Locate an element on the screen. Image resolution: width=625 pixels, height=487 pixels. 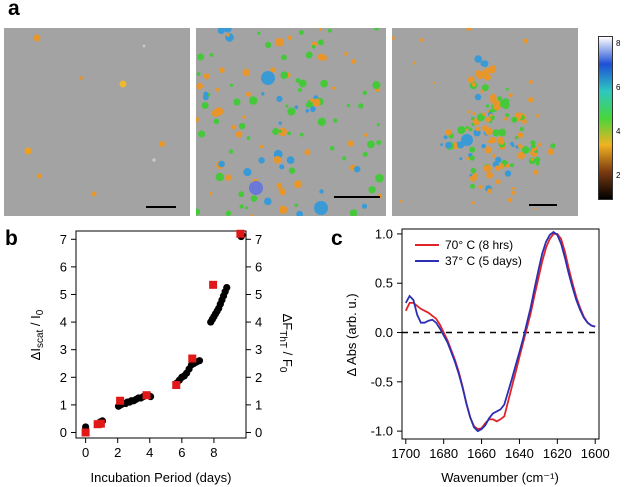
legend-label-70c: 70° C (8 hrs) is located at coordinates (479, 245).